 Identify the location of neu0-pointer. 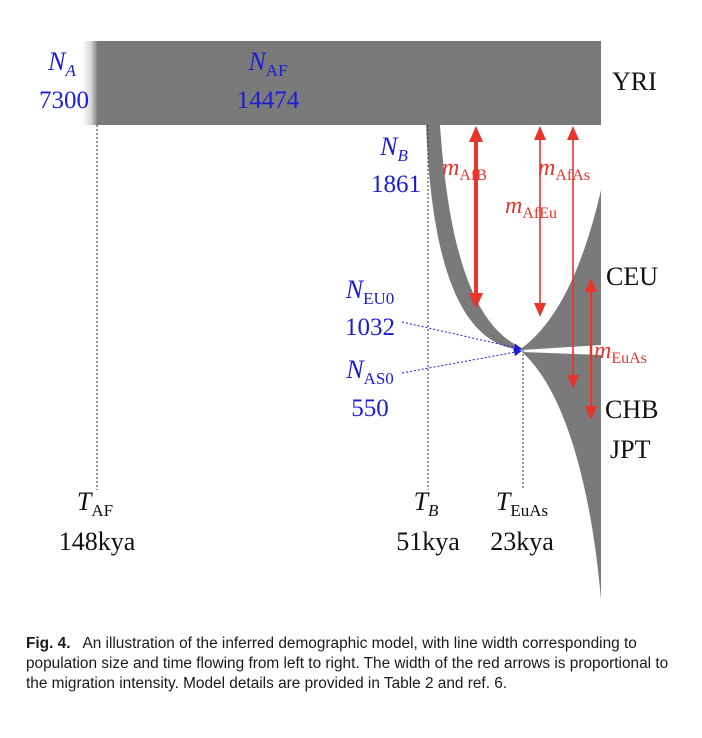
(461, 336).